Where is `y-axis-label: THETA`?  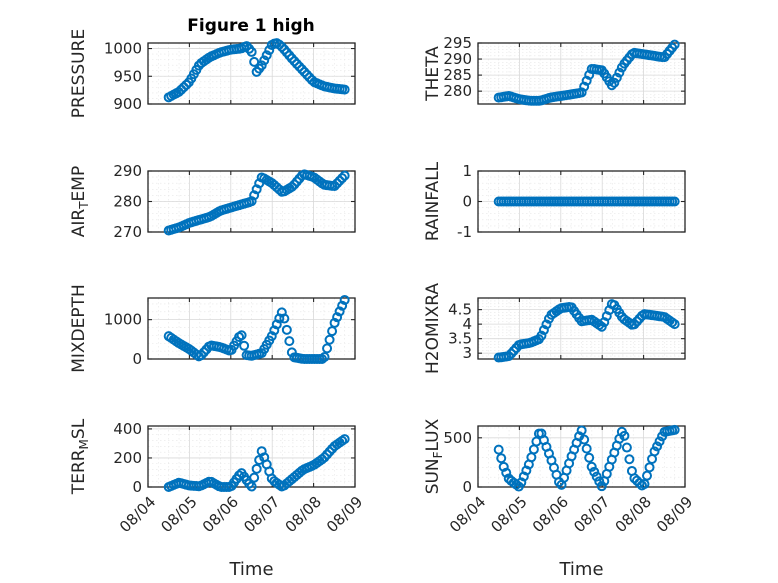
y-axis-label: THETA is located at coordinates (433, 74).